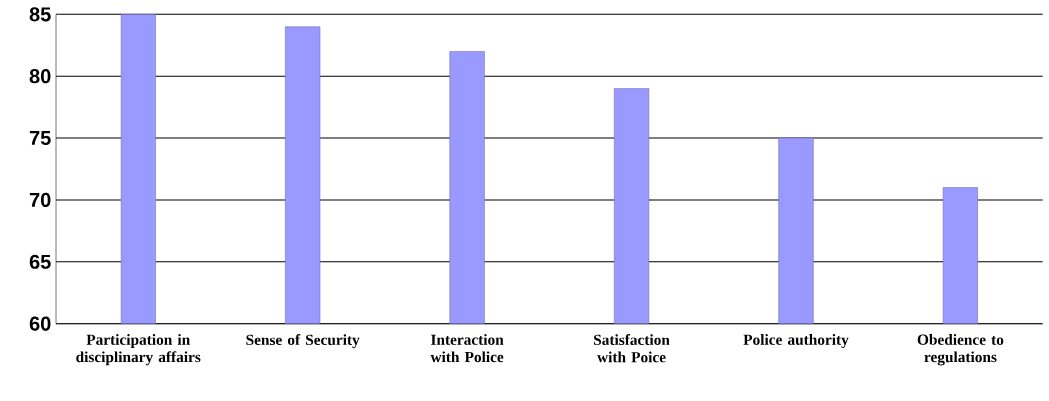  Describe the element at coordinates (960, 350) in the screenshot. I see `x-tick-label: Obedience to regulations` at that location.